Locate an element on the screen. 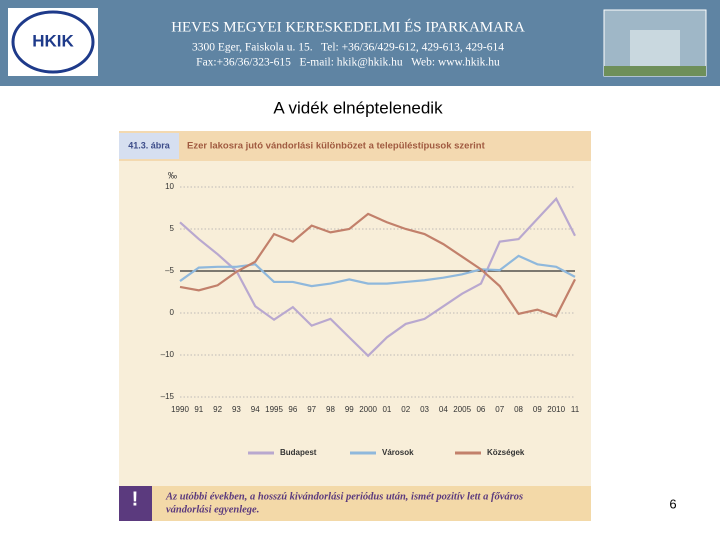  y-tick-label: 0 is located at coordinates (172, 312).